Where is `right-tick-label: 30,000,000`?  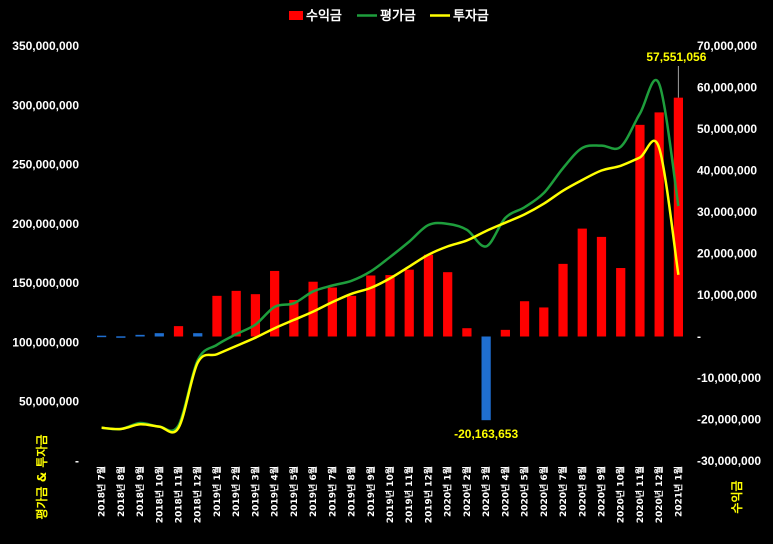
right-tick-label: 30,000,000 is located at coordinates (727, 212).